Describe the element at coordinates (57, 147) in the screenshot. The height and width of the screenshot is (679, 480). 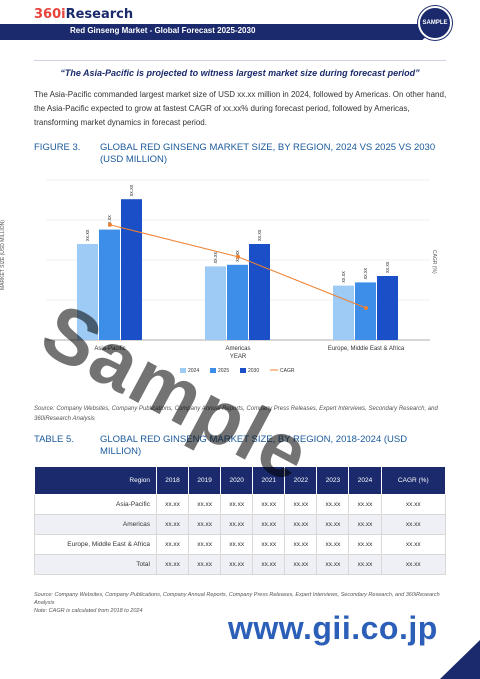
I see `figure-label: FIGURE 3.` at that location.